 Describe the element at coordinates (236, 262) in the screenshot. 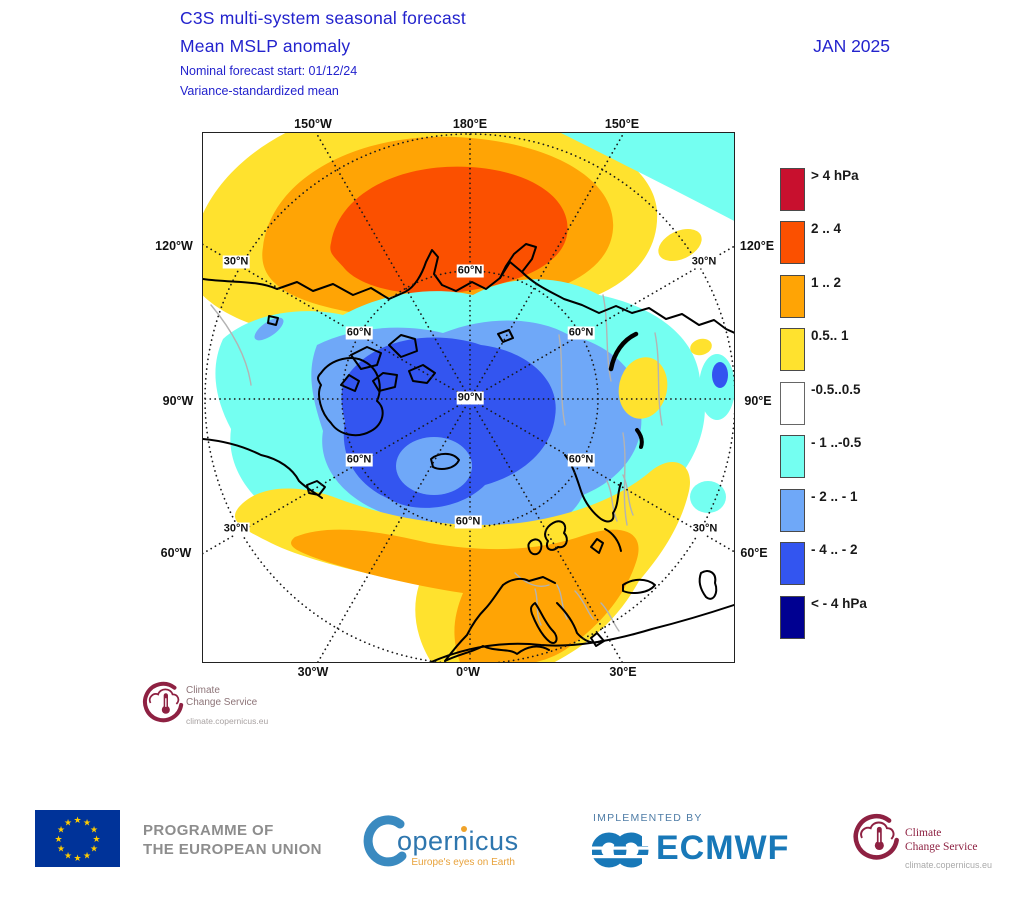

I see `inner-label-30n-tl: 30°N` at that location.